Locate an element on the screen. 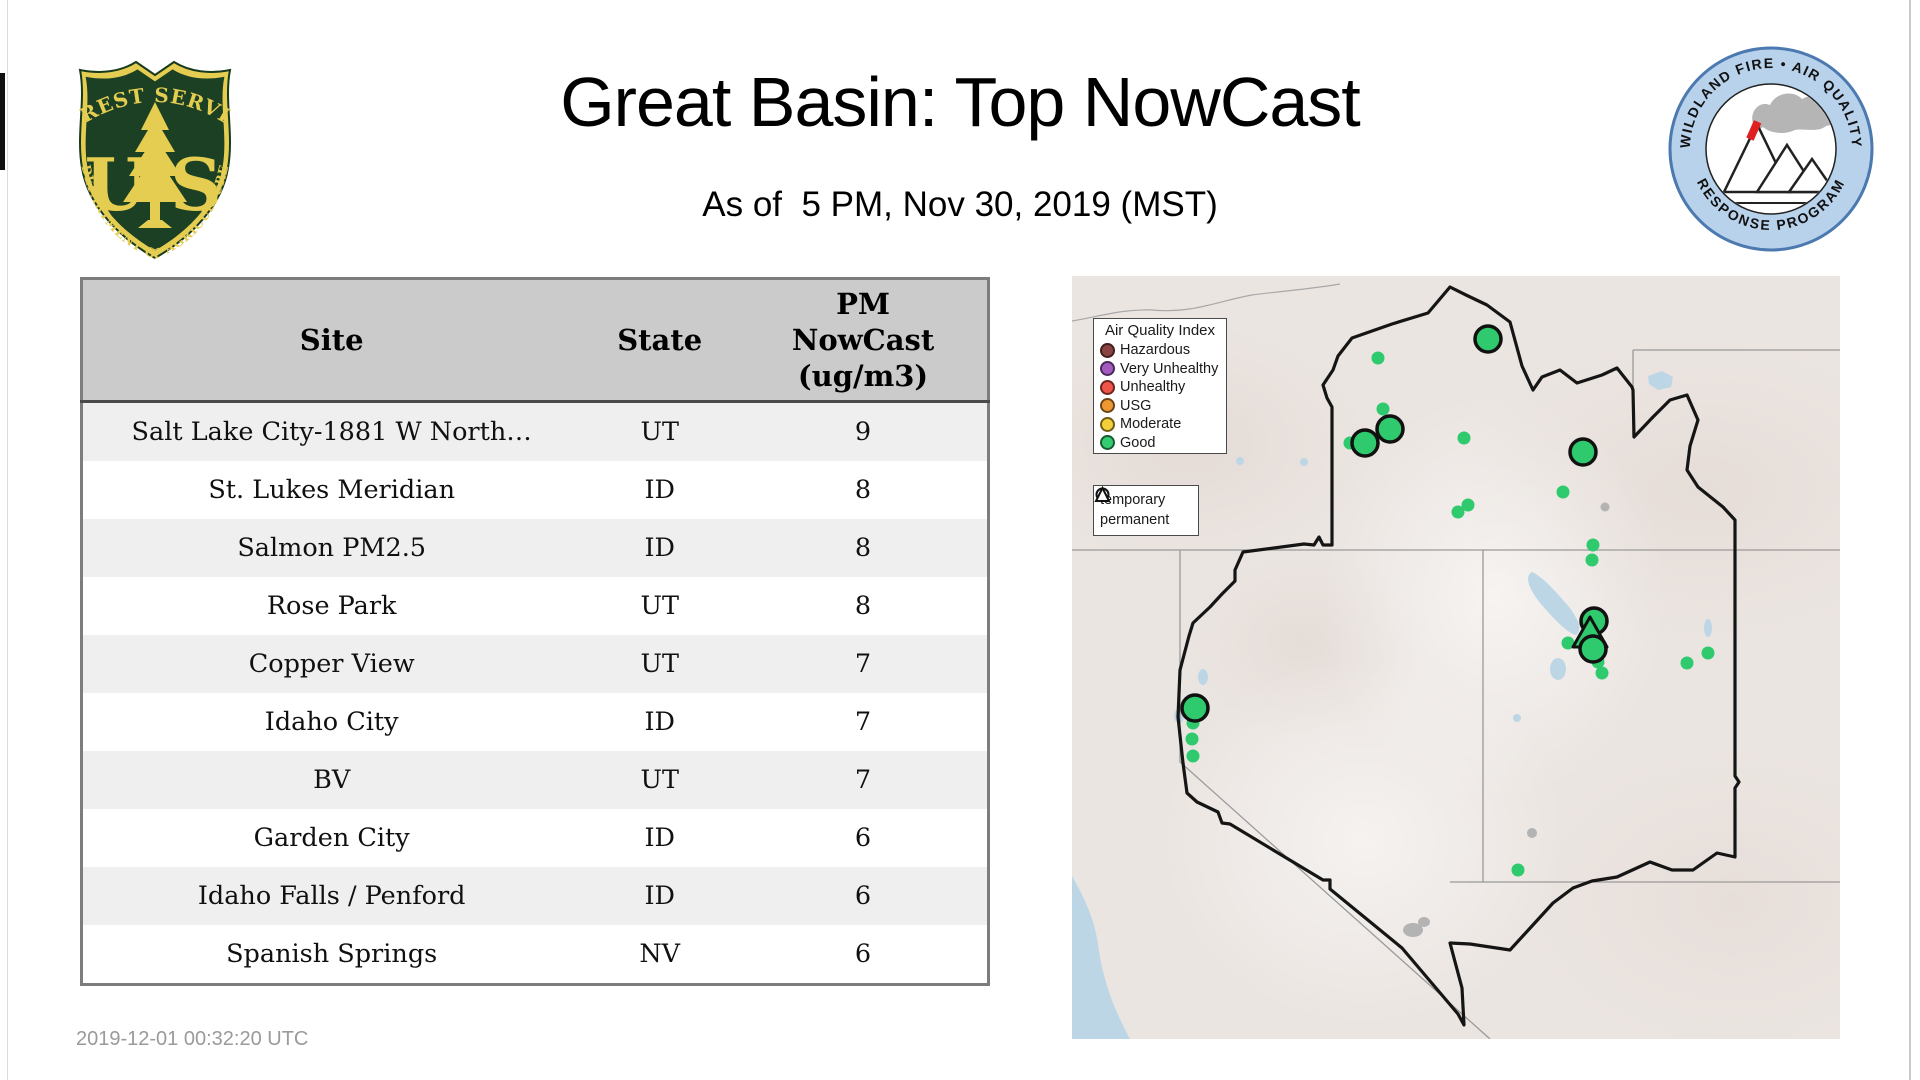 The width and height of the screenshot is (1920, 1080). legend-item-temporary: temporary is located at coordinates (1143, 498).